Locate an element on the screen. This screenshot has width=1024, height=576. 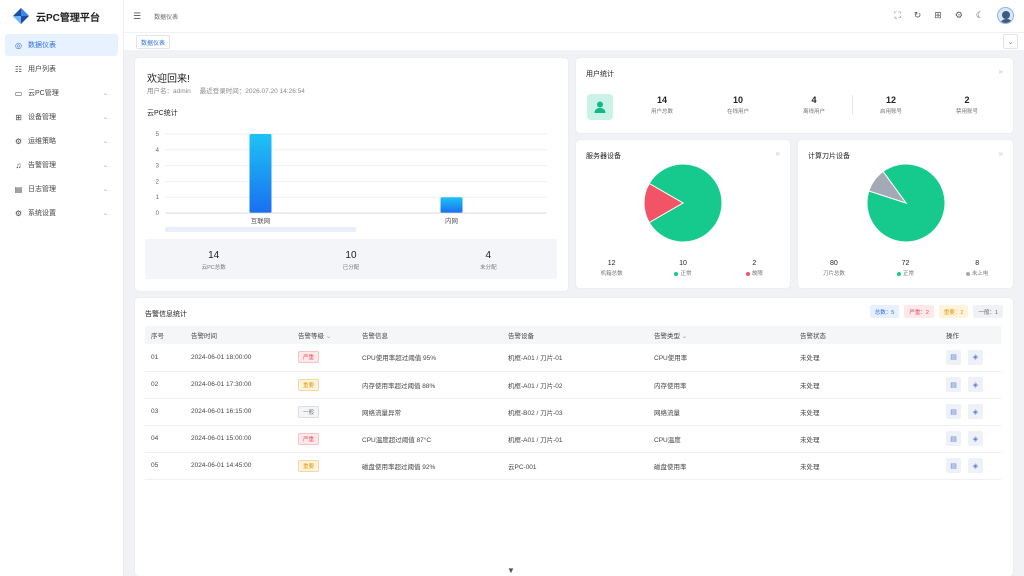
chart-scrollbar is located at coordinates (260, 229).